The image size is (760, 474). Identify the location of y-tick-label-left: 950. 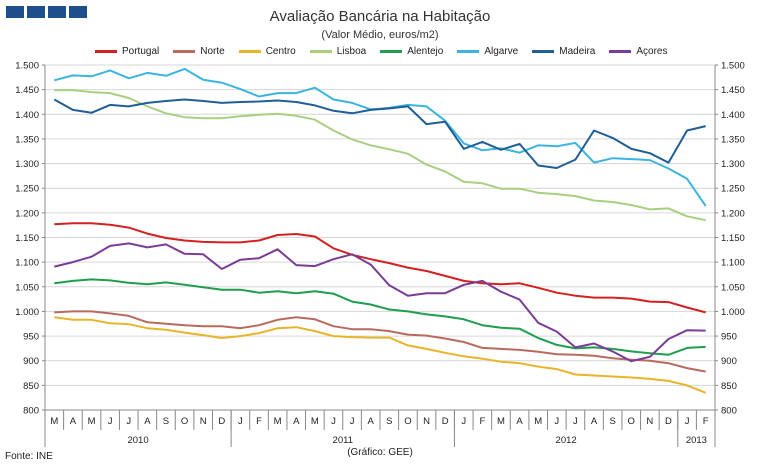
(31, 337).